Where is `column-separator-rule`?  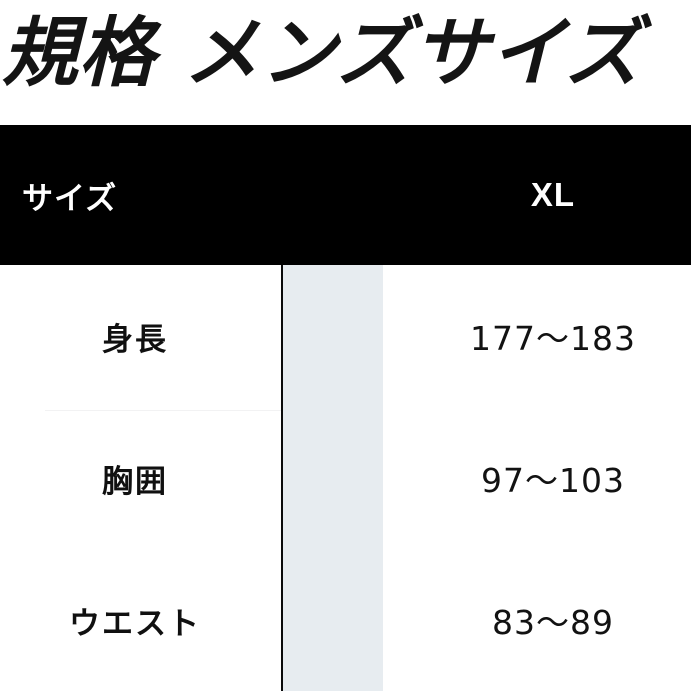
column-separator-rule is located at coordinates (282, 478).